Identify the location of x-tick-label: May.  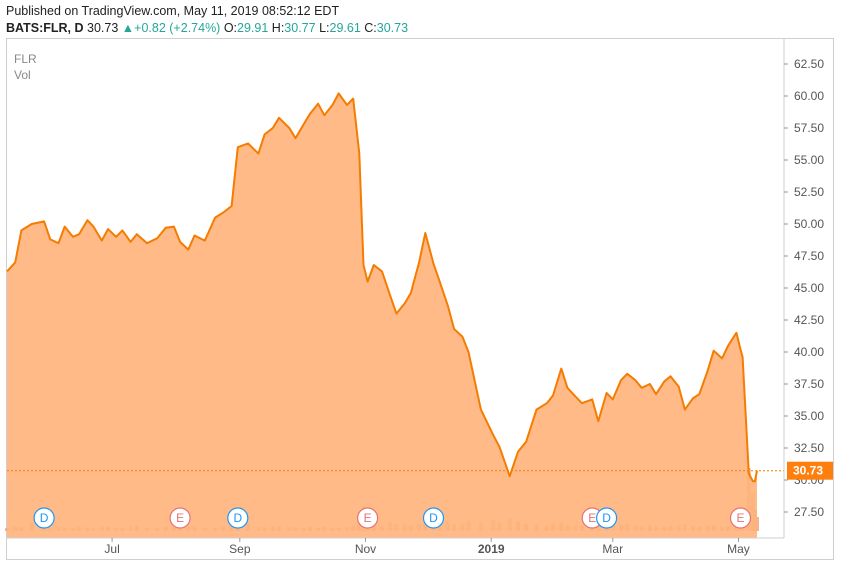
(738, 549).